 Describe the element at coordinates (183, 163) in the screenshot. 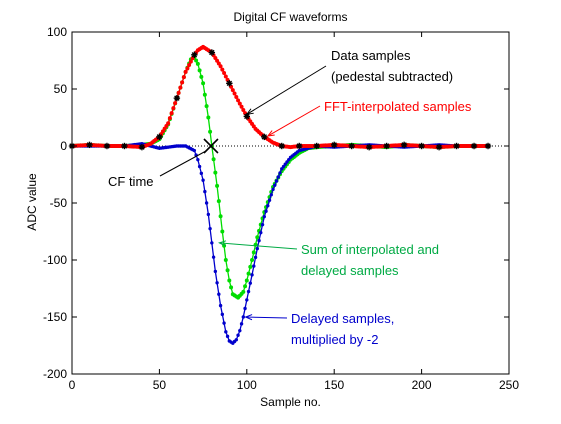

I see `cf-time-leader` at that location.